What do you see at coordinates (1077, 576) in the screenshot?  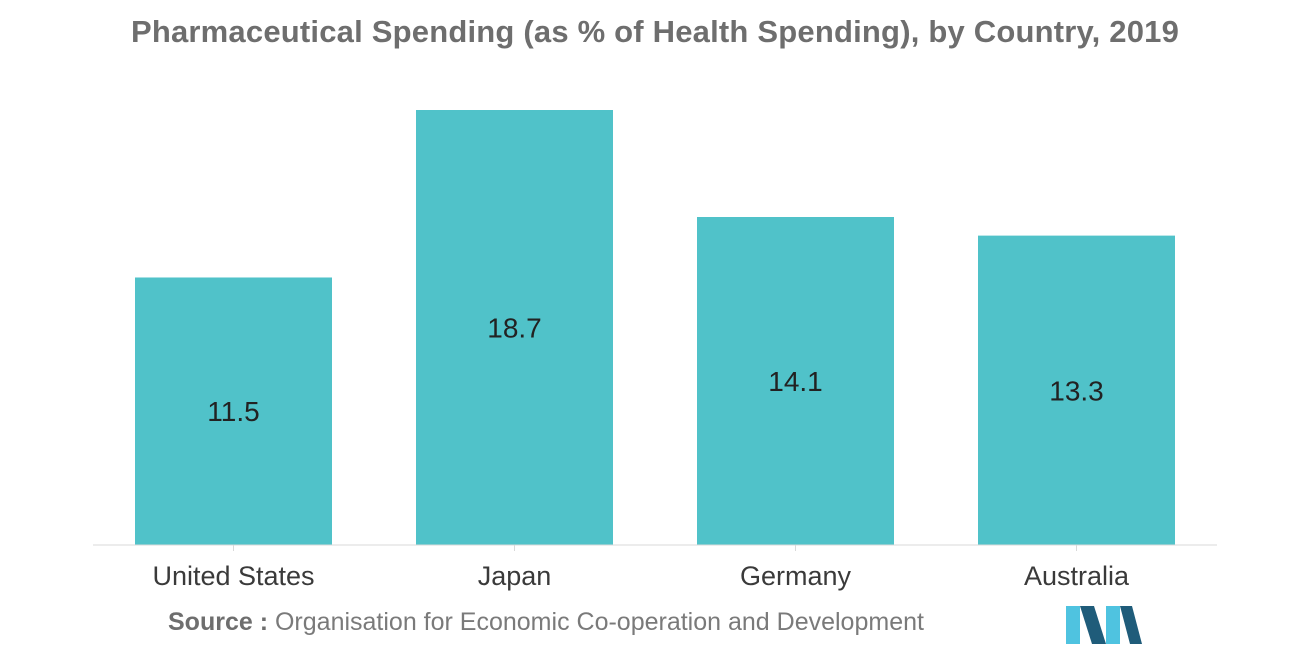 I see `x-tick-label: Australia` at bounding box center [1077, 576].